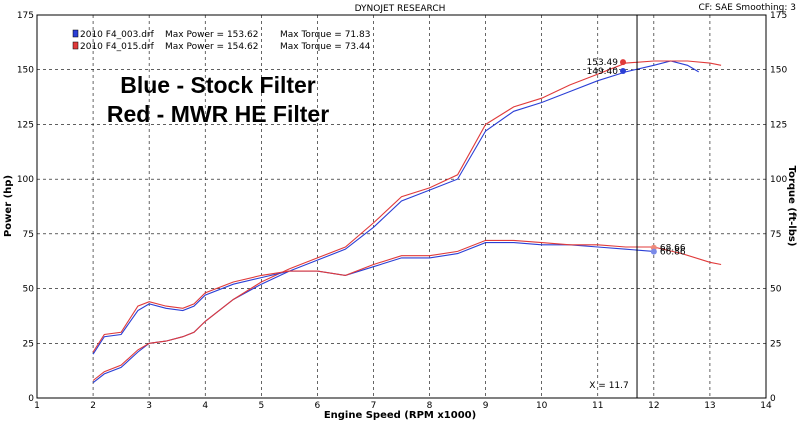  I want to click on x-tick-label: 1, so click(37, 406).